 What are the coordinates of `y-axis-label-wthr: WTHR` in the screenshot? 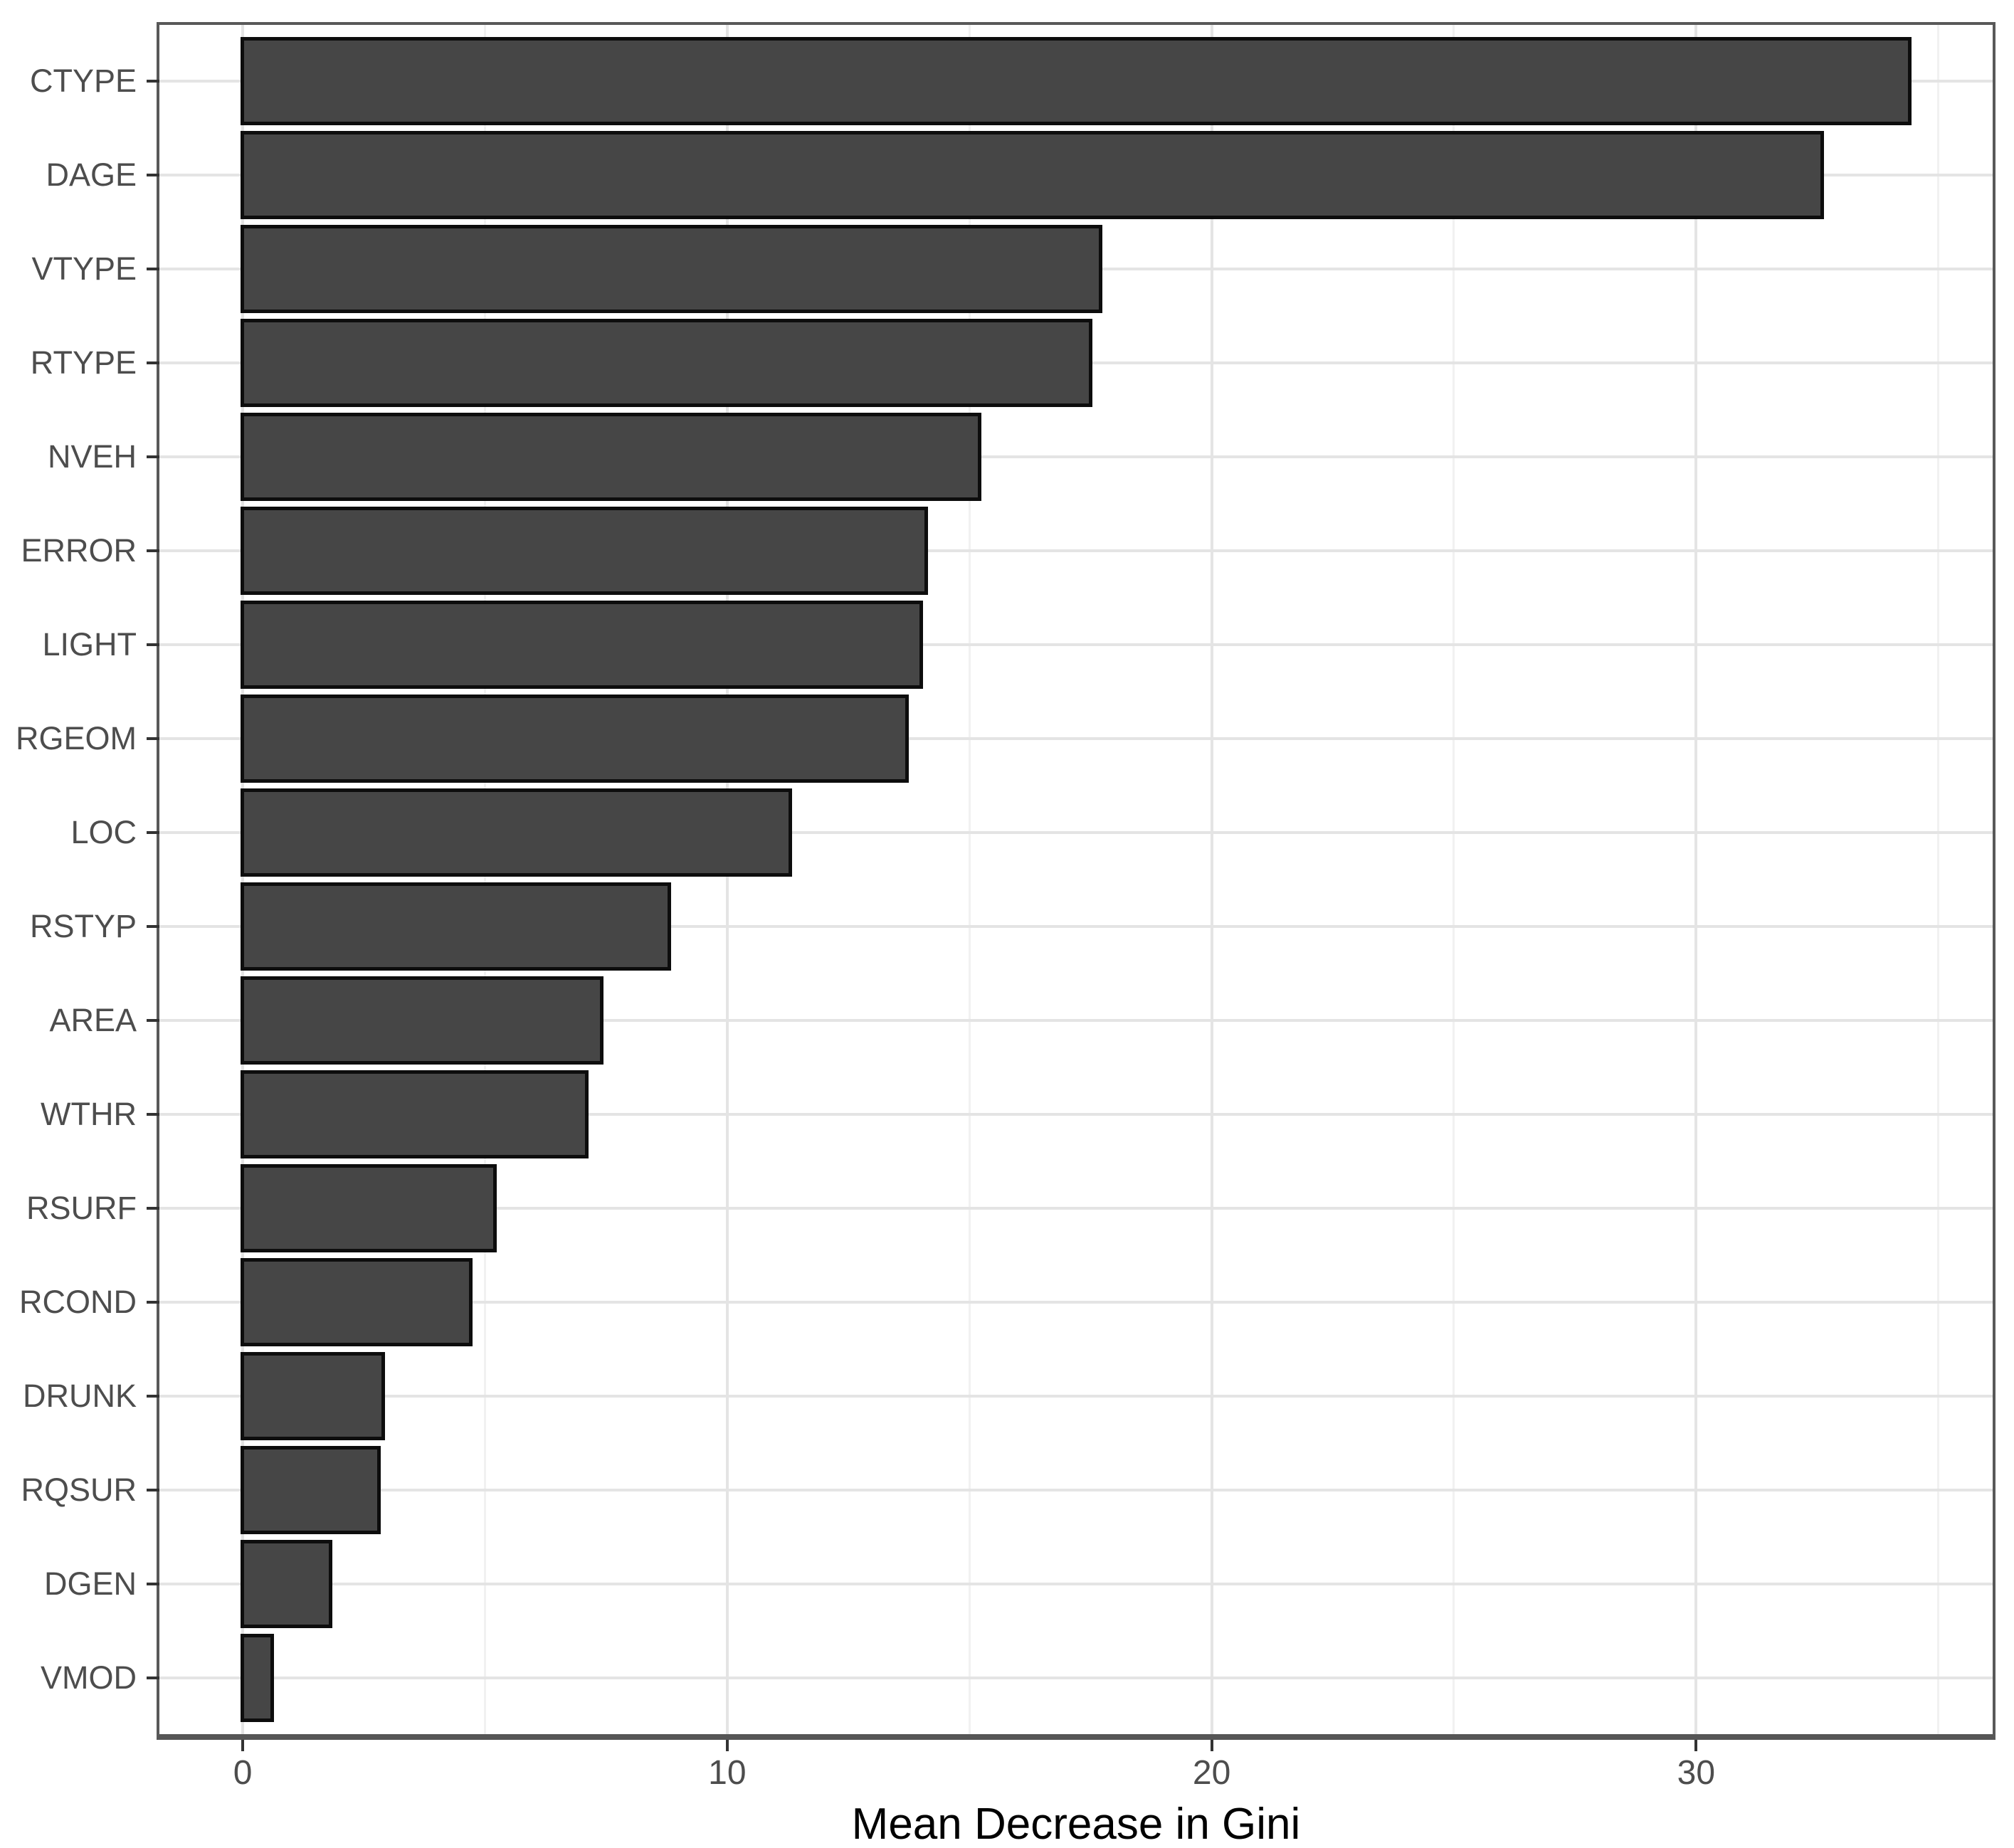 It's located at (89, 1113).